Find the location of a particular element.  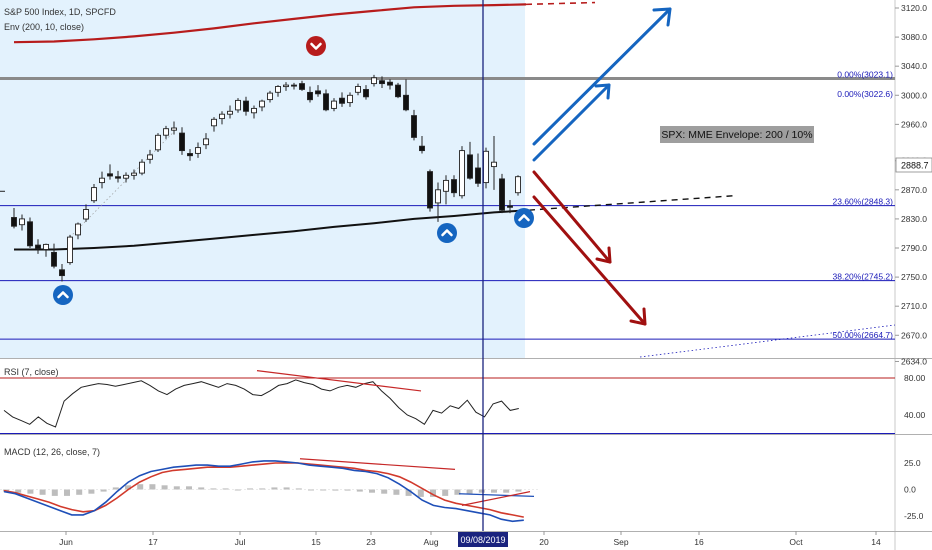

price-tick-label: 2634.0 is located at coordinates (914, 361).